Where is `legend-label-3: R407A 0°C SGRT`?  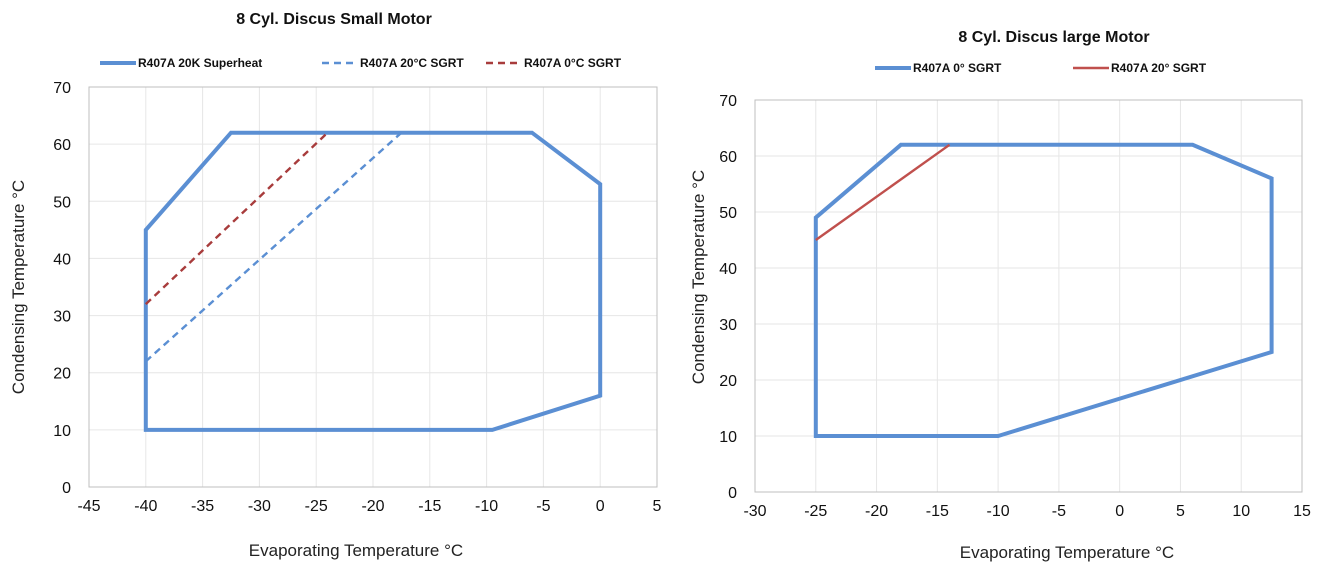
legend-label-3: R407A 0°C SGRT is located at coordinates (573, 63).